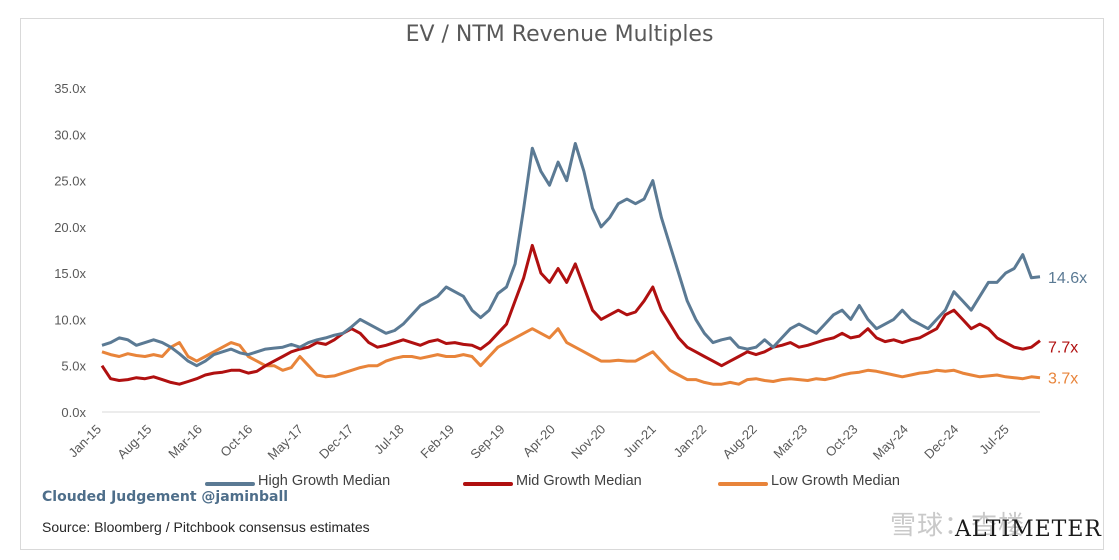  I want to click on end-label-0: 14.6x, so click(1067, 278).